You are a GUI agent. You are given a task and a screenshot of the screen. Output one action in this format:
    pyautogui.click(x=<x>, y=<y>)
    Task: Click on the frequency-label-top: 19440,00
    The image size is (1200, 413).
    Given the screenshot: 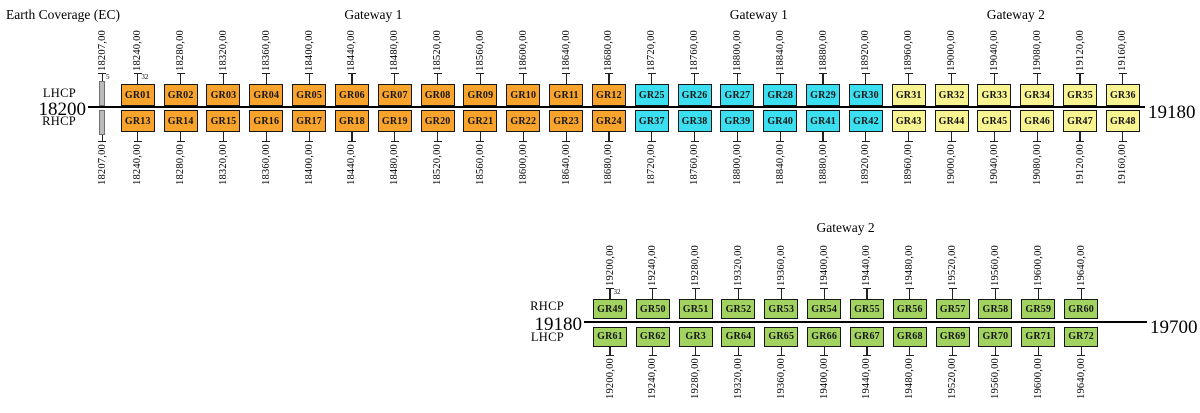 What is the action you would take?
    pyautogui.click(x=867, y=265)
    